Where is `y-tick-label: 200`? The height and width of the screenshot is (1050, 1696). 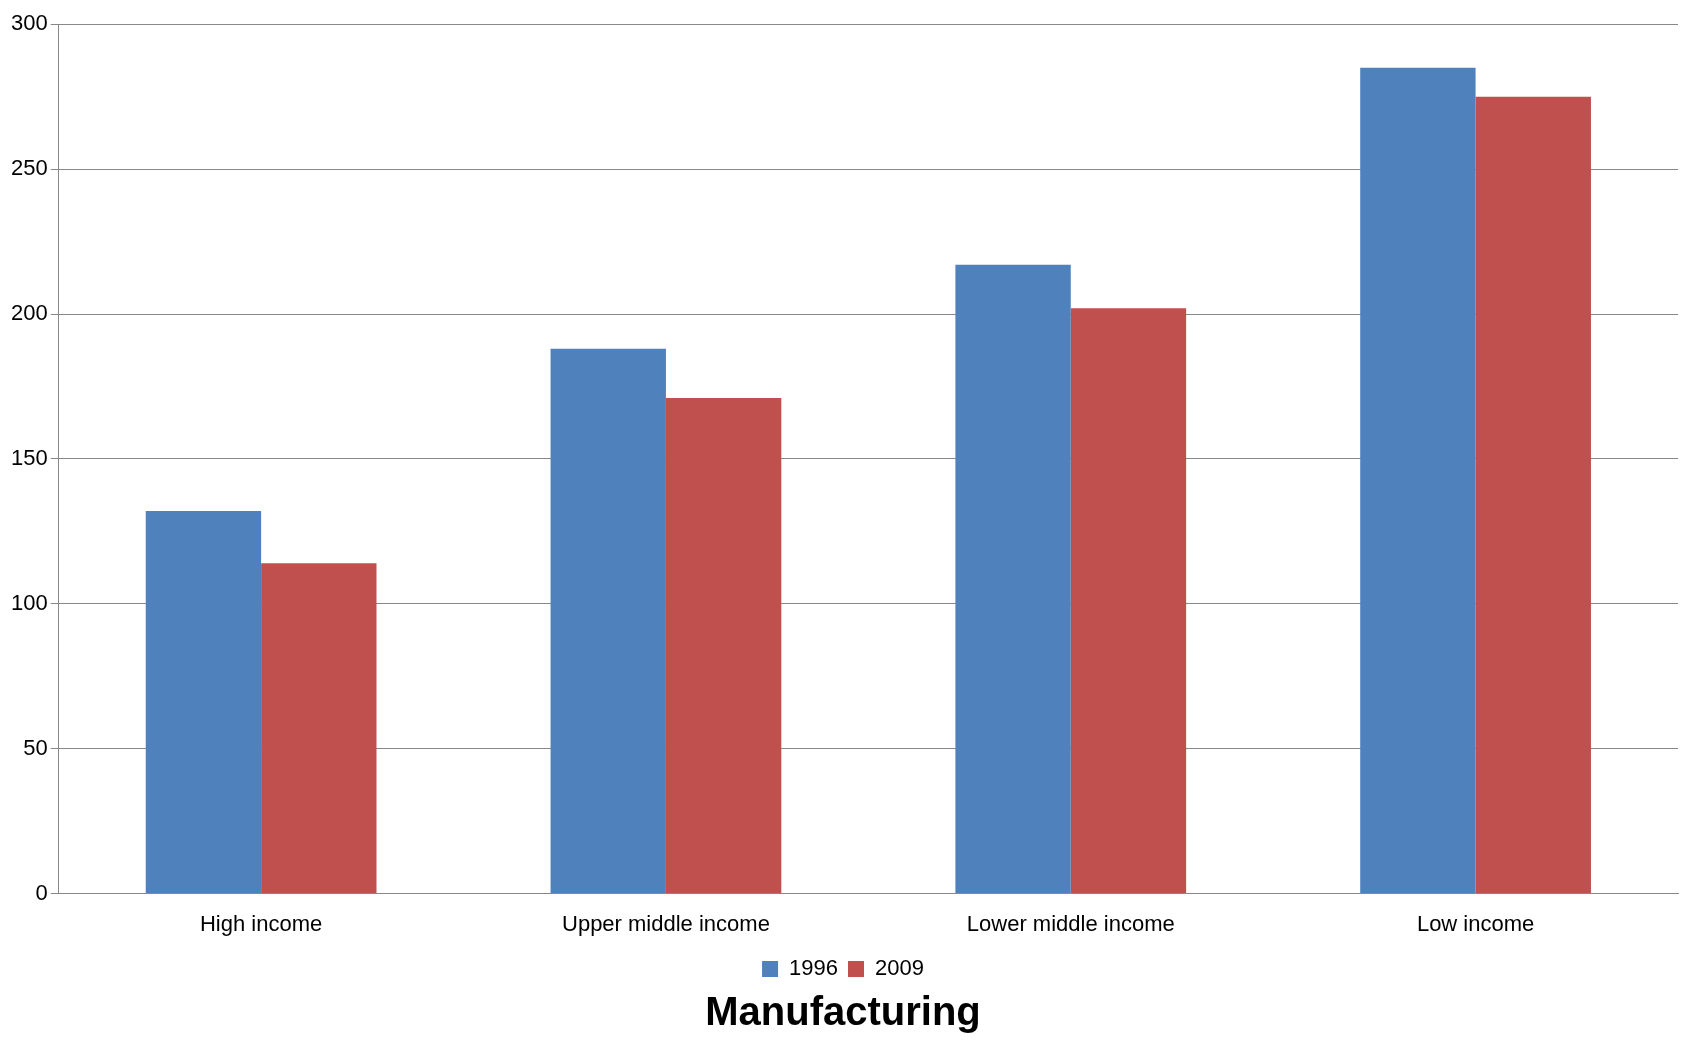
y-tick-label: 200 is located at coordinates (29, 313).